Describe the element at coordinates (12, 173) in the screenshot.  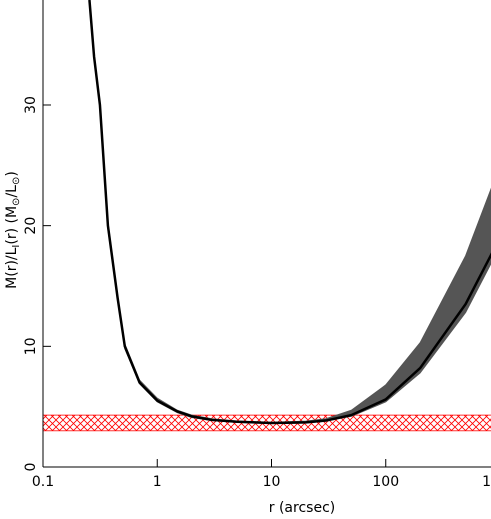
I see `y-label-part: )` at that location.